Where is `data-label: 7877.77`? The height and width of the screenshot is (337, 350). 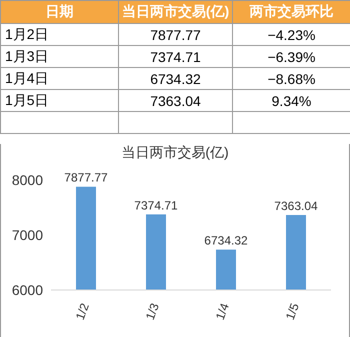 data-label: 7877.77 is located at coordinates (86, 177).